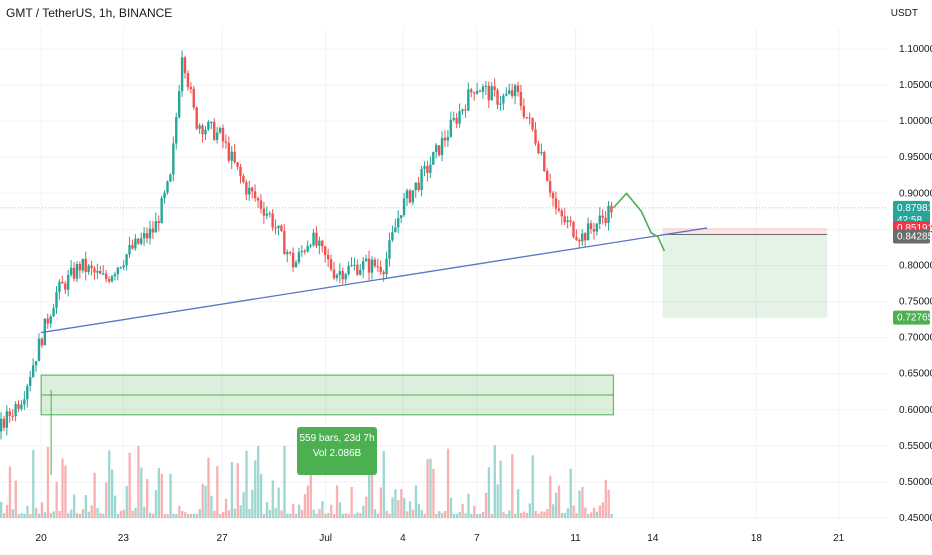  Describe the element at coordinates (915, 157) in the screenshot. I see `y-tick-label: 0.95000` at that location.